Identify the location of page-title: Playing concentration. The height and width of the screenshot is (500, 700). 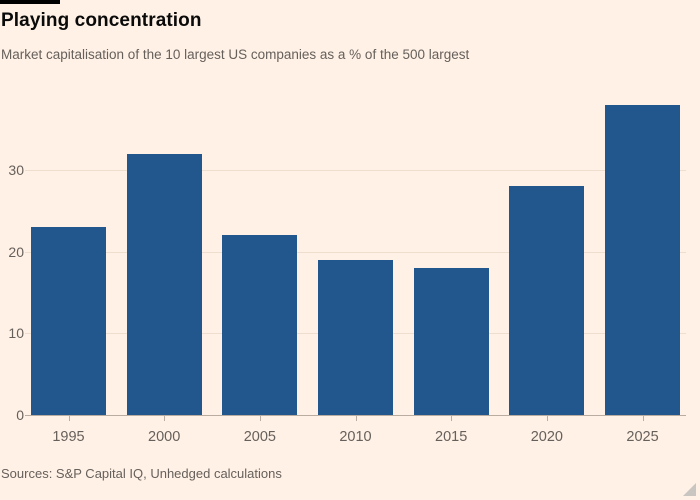
(101, 20).